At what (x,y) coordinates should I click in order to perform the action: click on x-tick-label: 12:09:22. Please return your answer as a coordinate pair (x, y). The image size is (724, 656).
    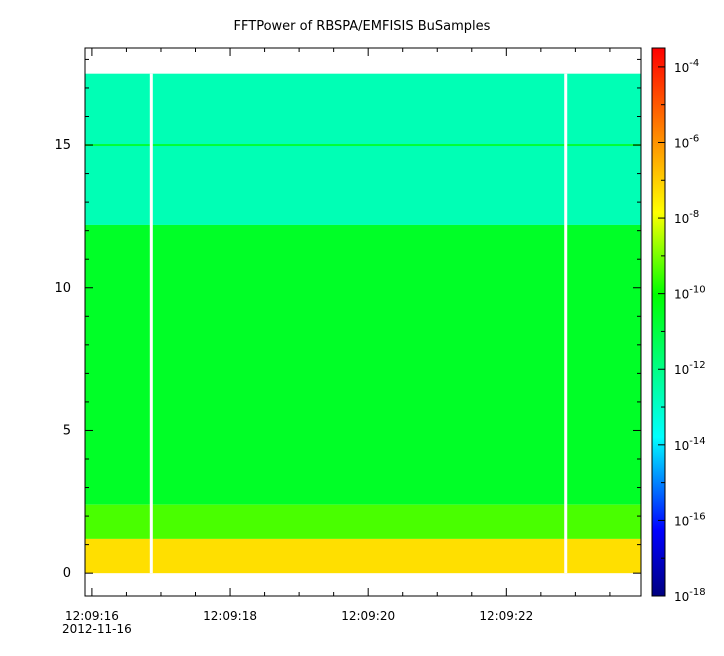
    Looking at the image, I should click on (506, 616).